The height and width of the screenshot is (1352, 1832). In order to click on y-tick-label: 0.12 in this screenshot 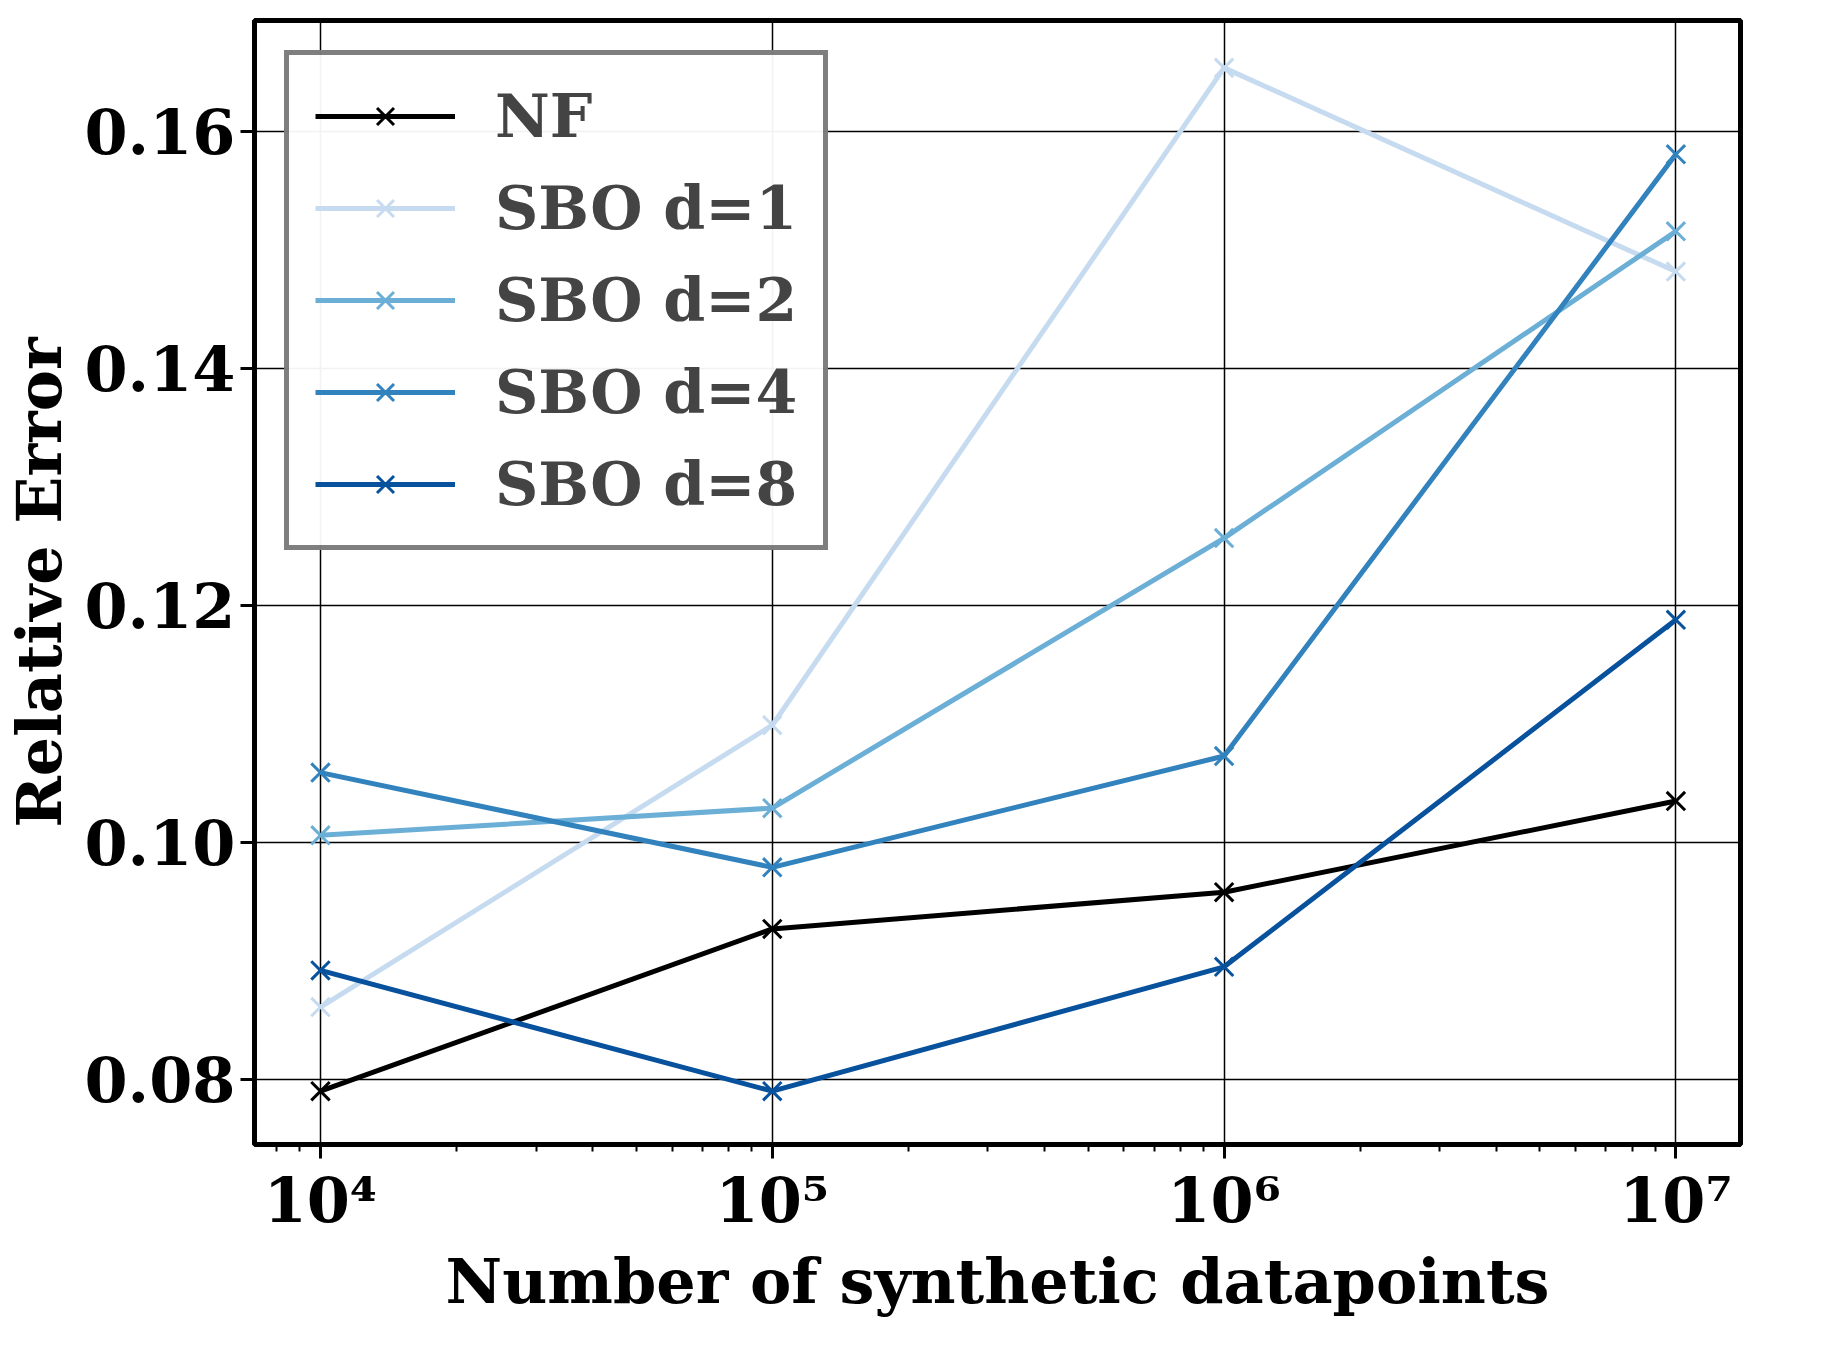, I will do `click(160, 607)`.